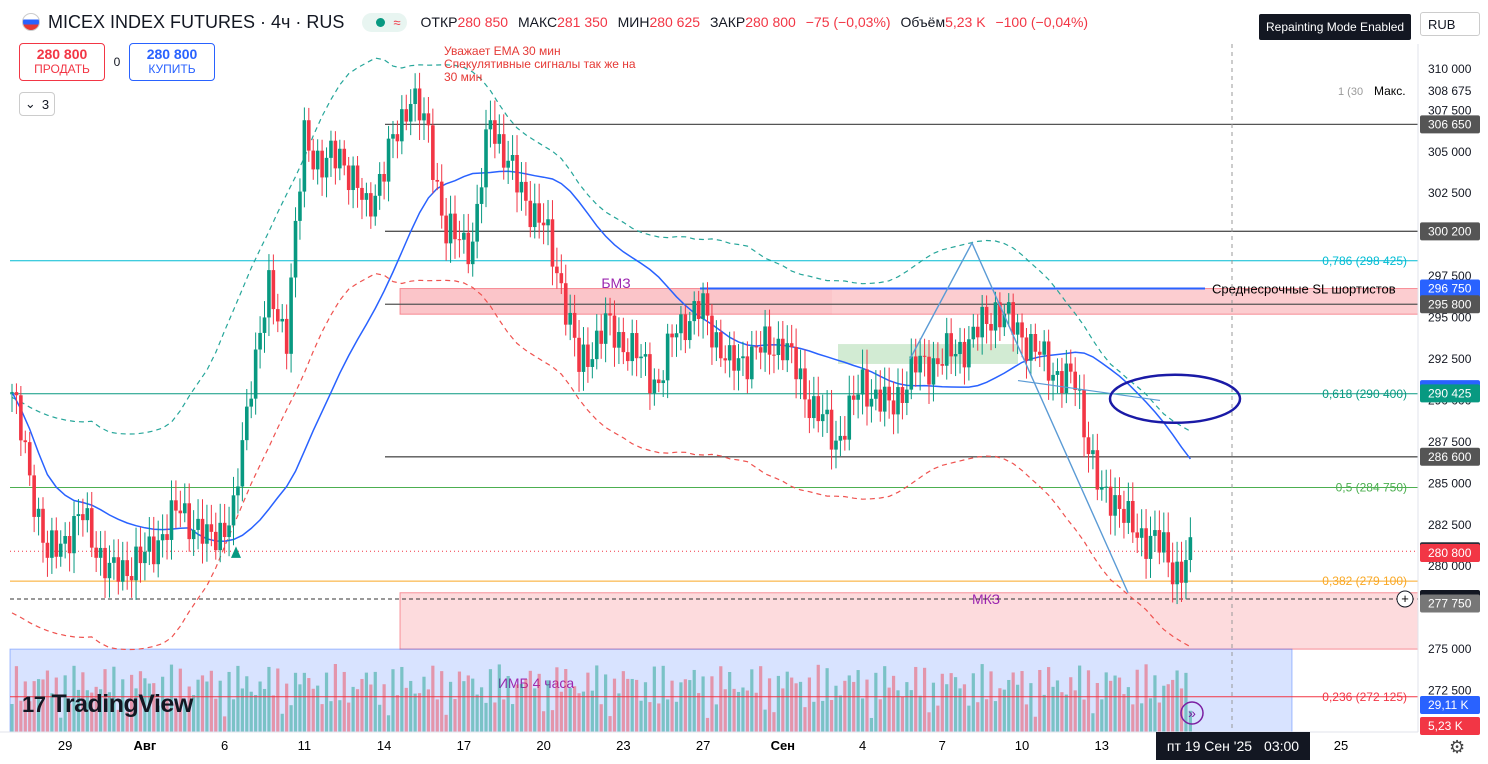 This screenshot has height=764, width=1488. What do you see at coordinates (172, 62) in the screenshot?
I see `buy-button: 280 800 КУПИТЬ` at bounding box center [172, 62].